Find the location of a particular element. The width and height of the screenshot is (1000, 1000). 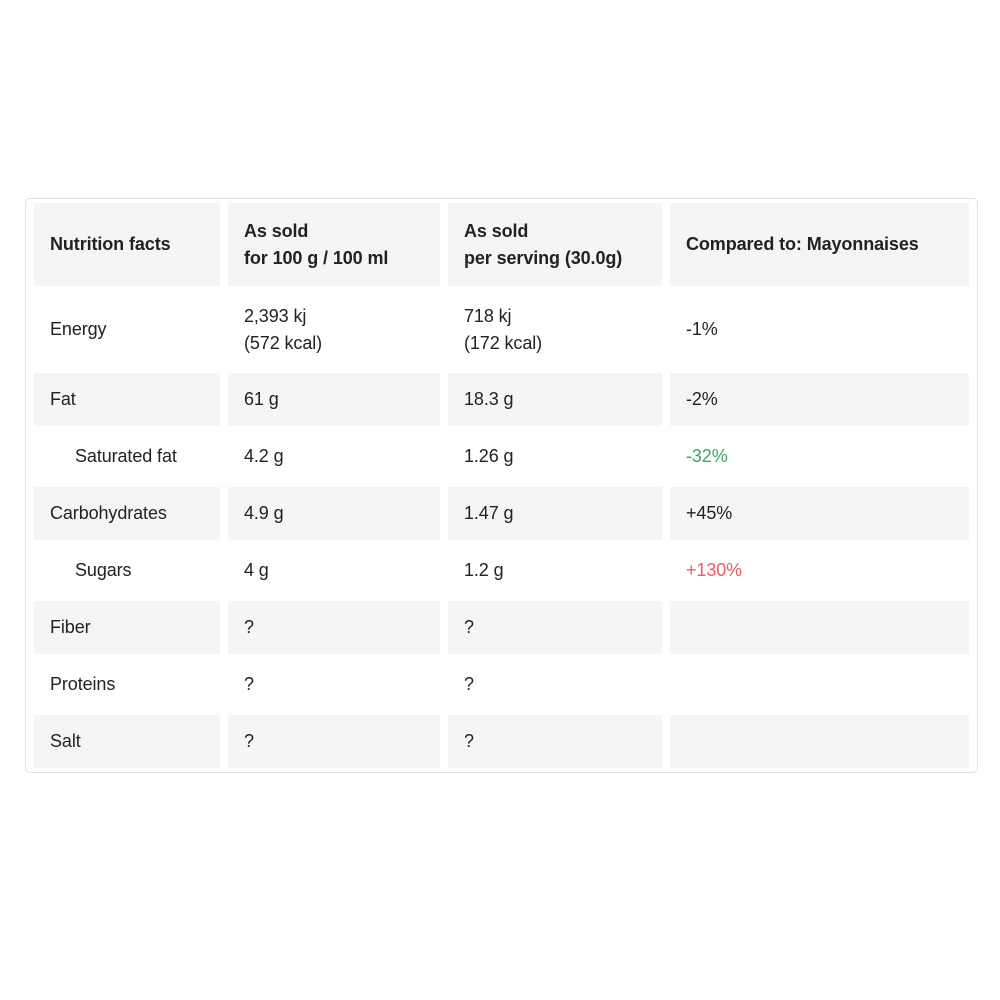

value-per-serving: 718 kj (172 kcal) is located at coordinates (555, 329).